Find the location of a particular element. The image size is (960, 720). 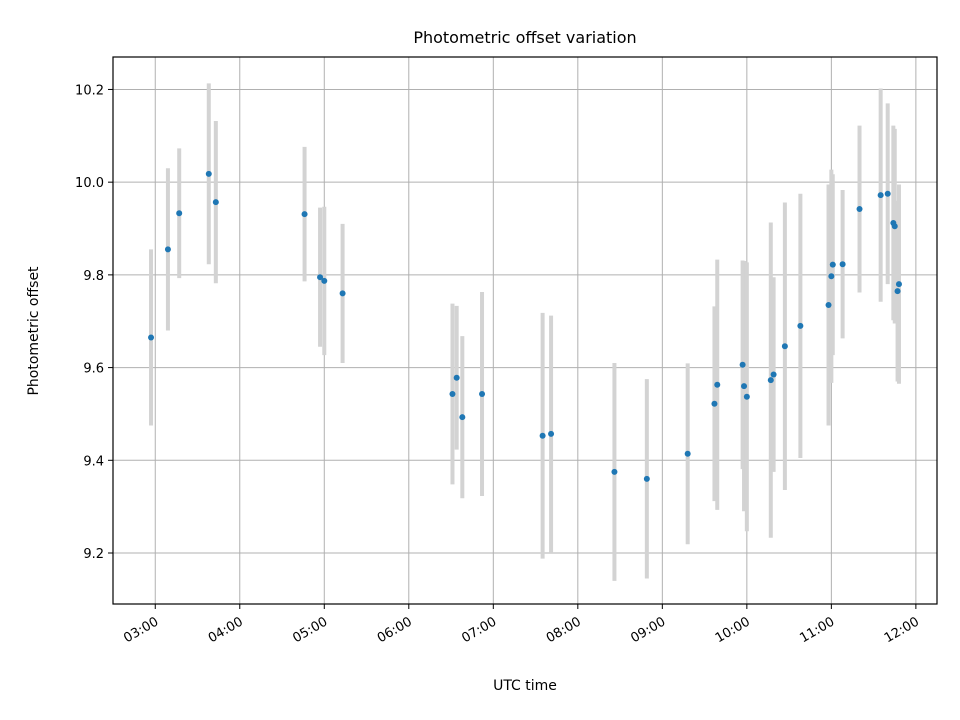

y-axis-ticks: 9.2 9.4 9.6 9.8 10.0 10.2 is located at coordinates (94, 322).